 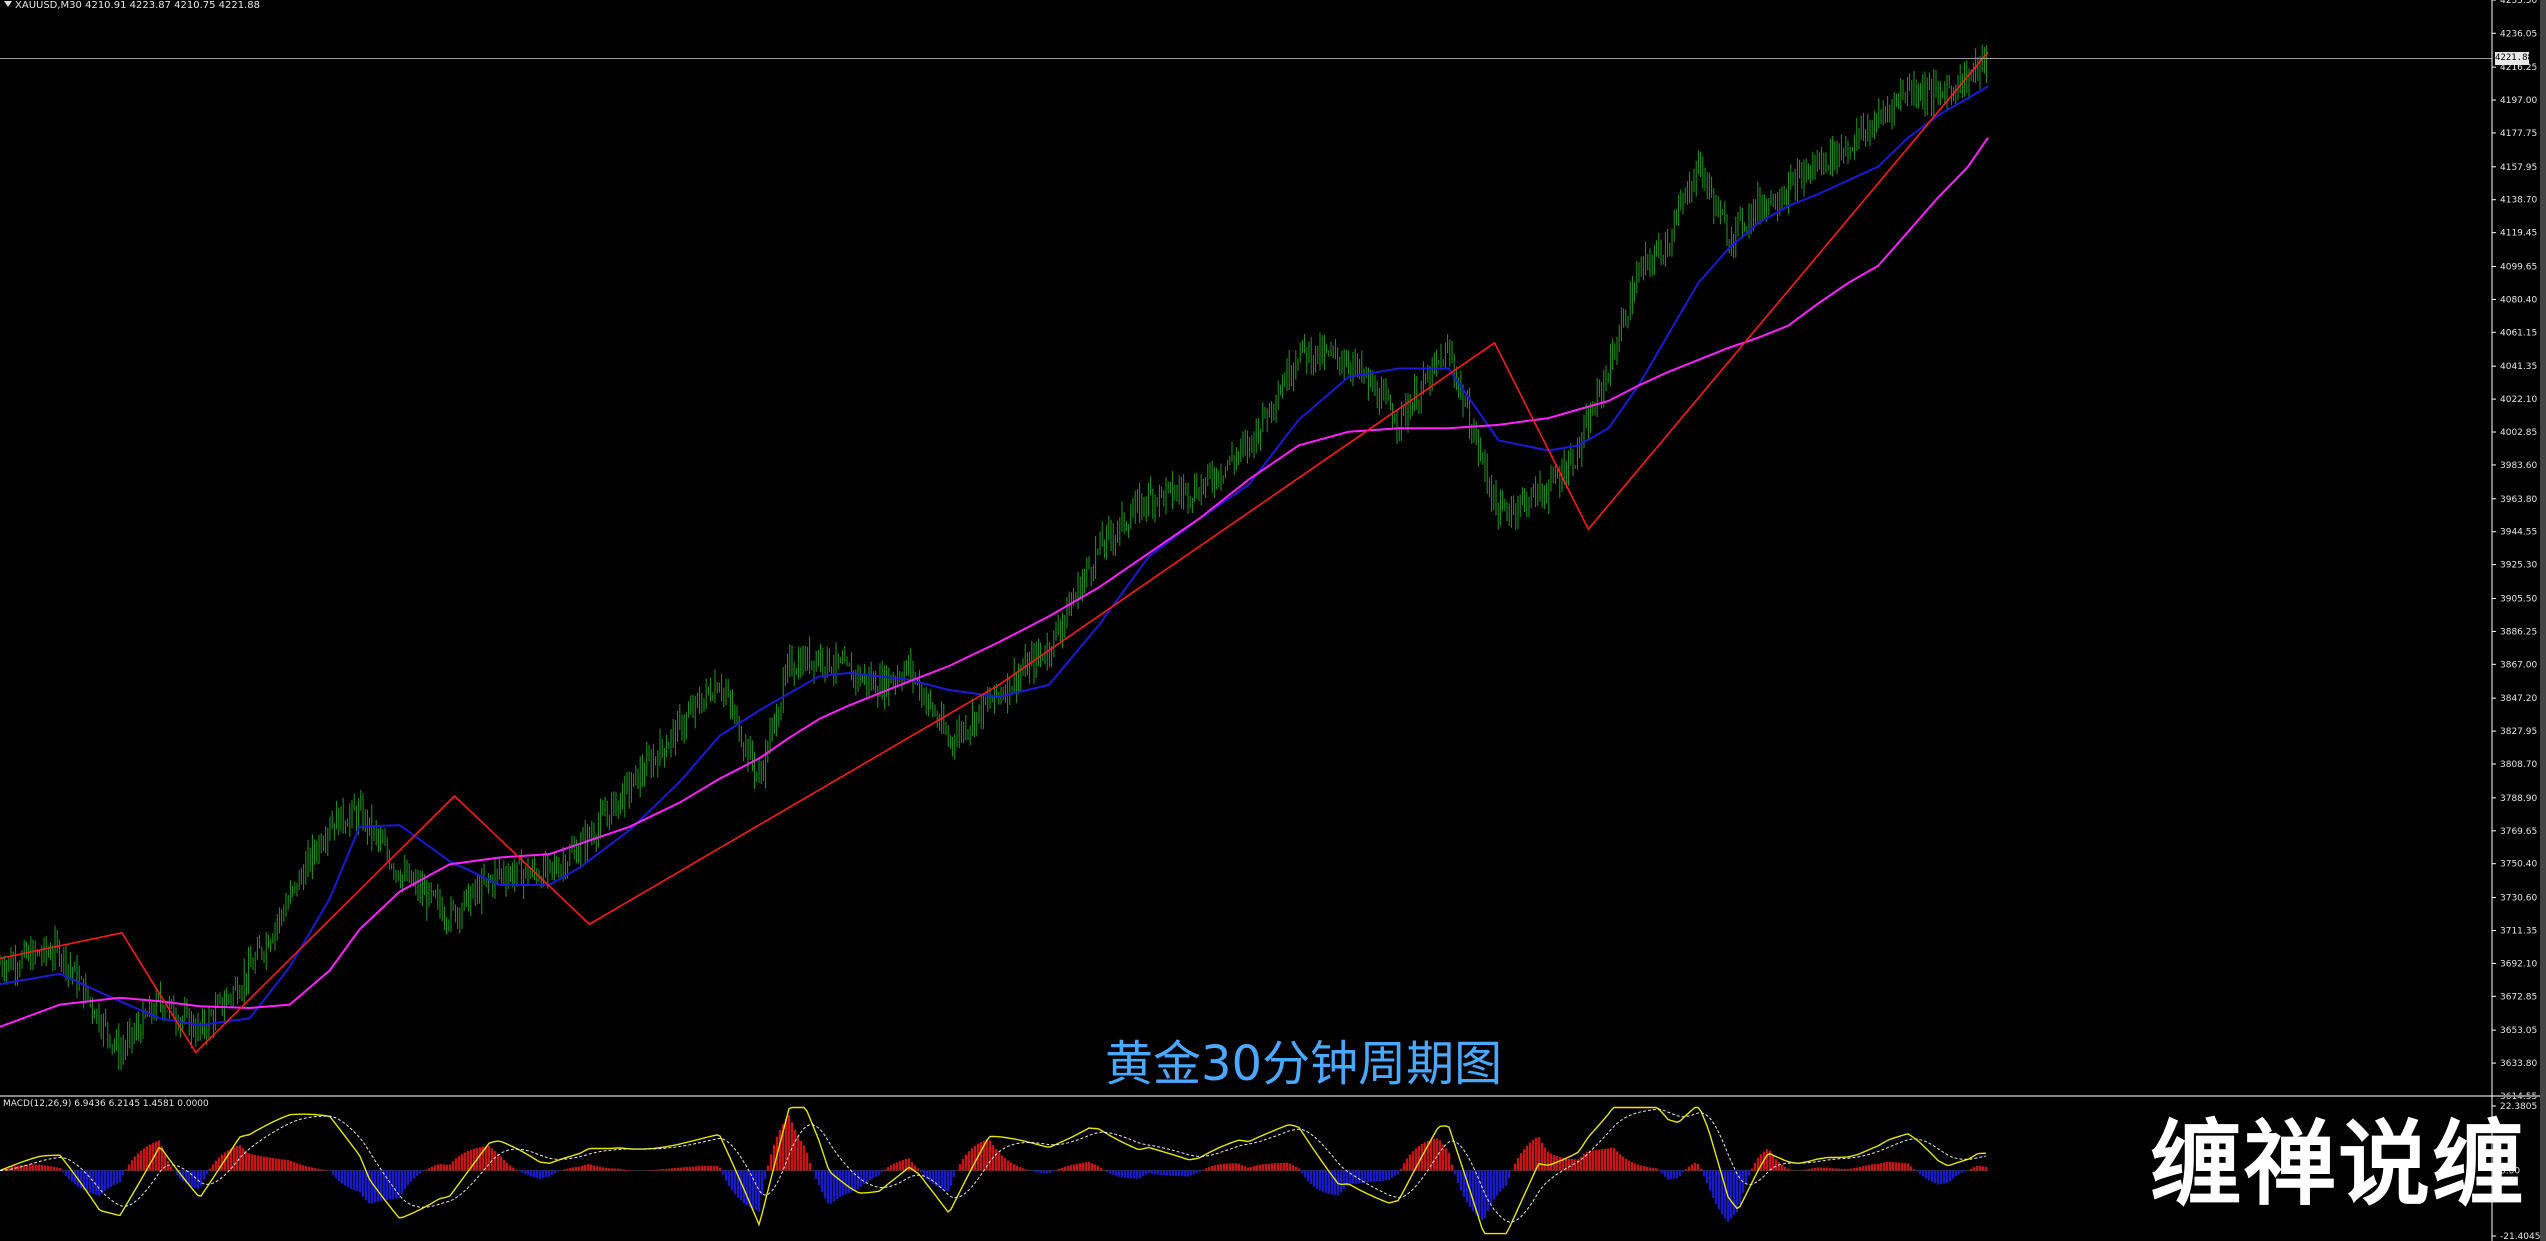 I want to click on price-tick-label: 3692.10, so click(x=2518, y=964).